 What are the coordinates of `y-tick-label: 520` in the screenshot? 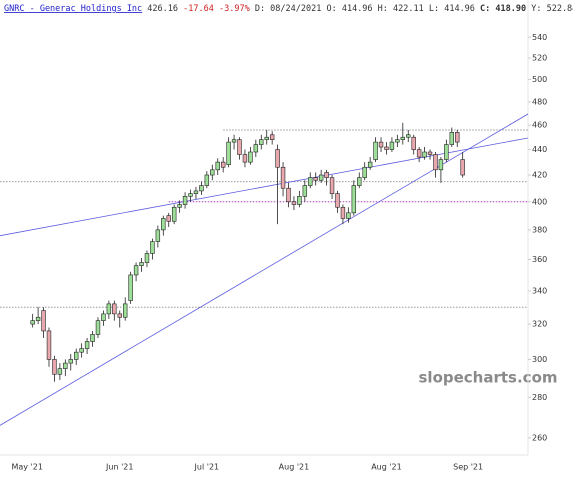 It's located at (539, 57).